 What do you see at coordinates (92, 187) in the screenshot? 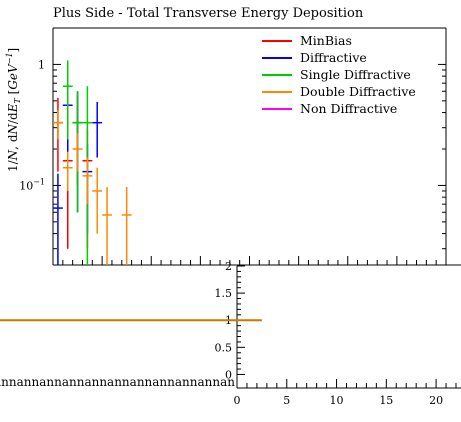
I see `series-double-diffractive` at bounding box center [92, 187].